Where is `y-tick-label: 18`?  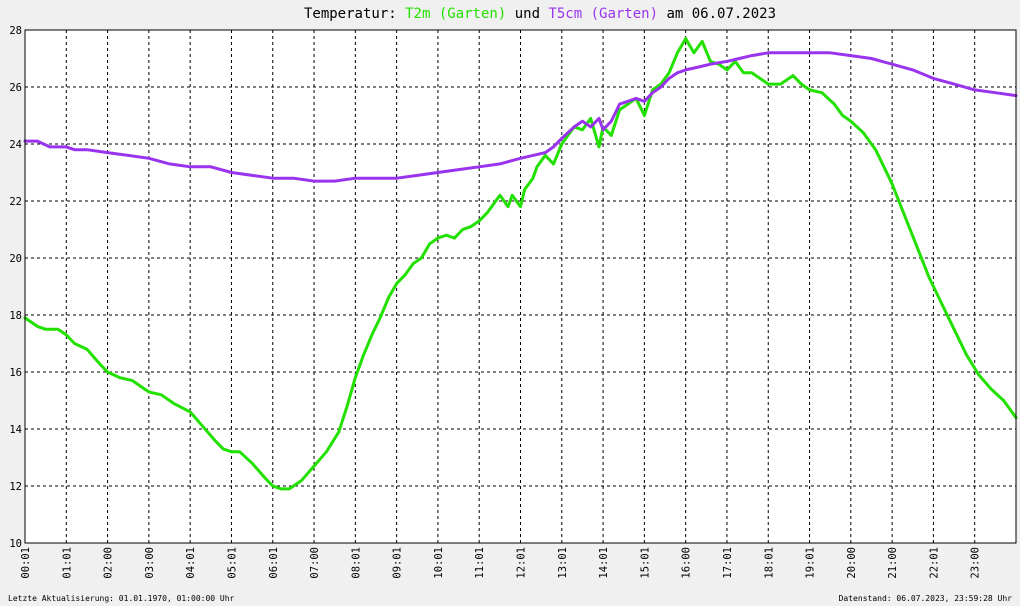
y-tick-label: 18 is located at coordinates (15, 316).